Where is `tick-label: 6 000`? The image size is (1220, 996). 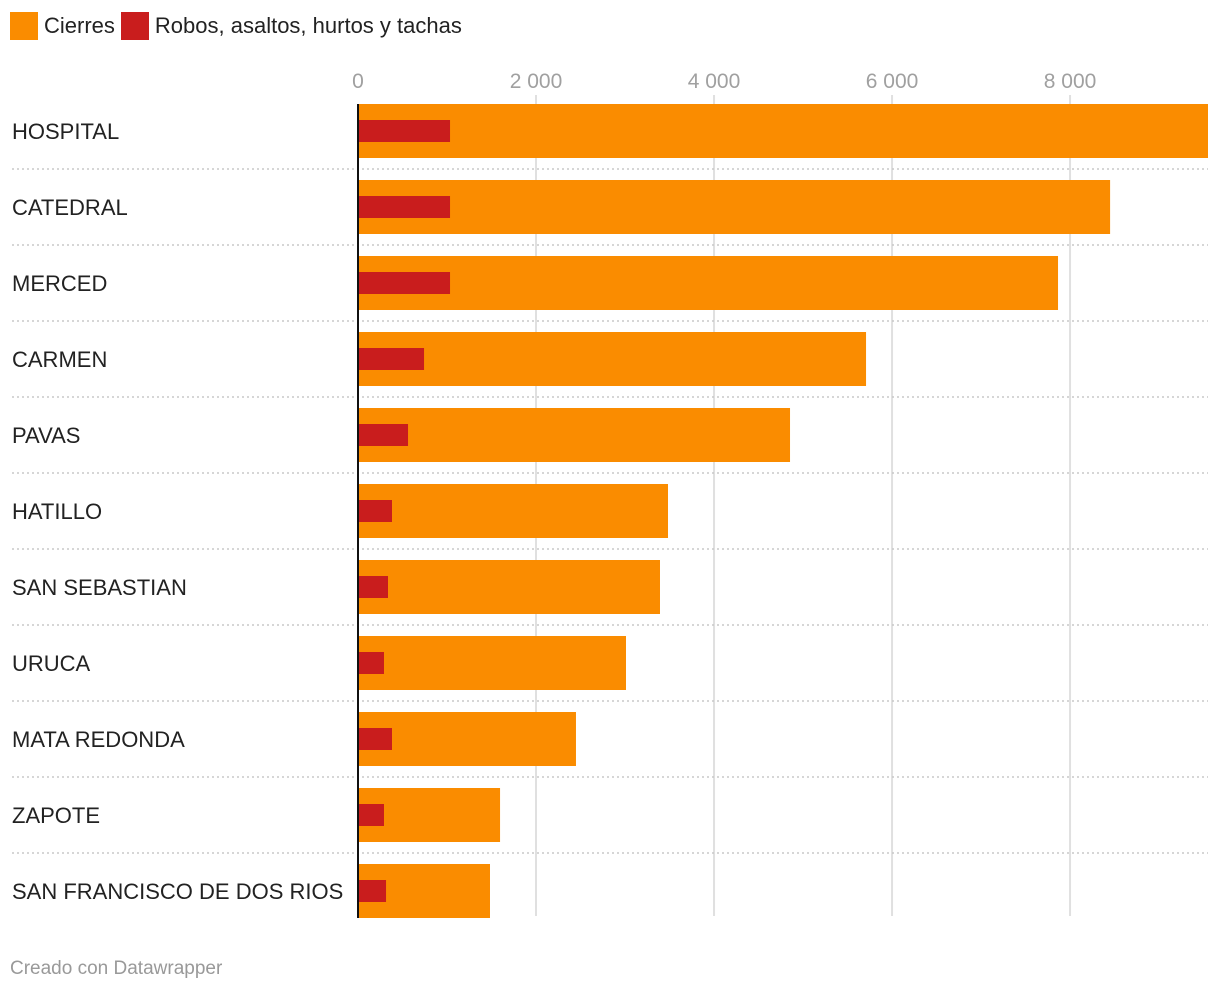
tick-label: 6 000 is located at coordinates (892, 81).